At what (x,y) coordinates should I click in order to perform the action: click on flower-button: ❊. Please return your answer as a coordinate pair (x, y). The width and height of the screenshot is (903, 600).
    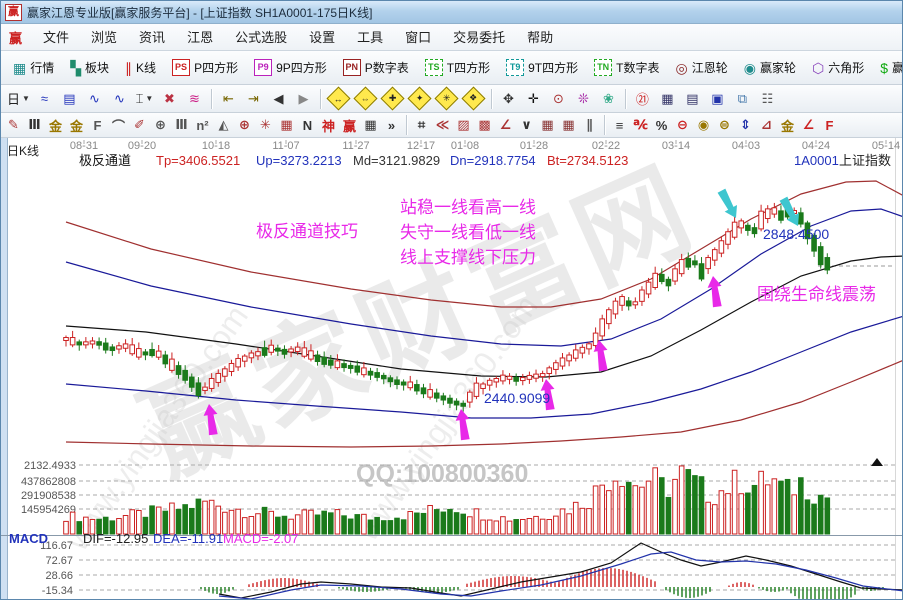
    Looking at the image, I should click on (583, 98).